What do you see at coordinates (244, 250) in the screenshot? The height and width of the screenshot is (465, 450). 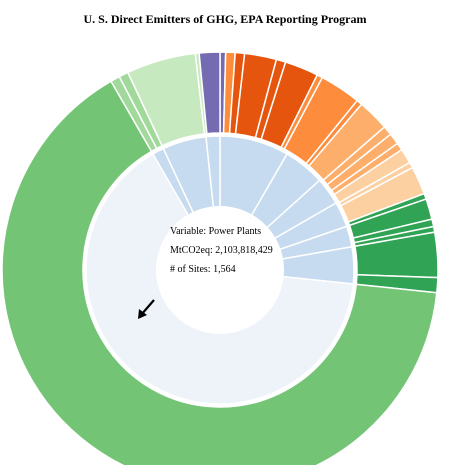 I see `emissions-value: 2,103,818,429` at bounding box center [244, 250].